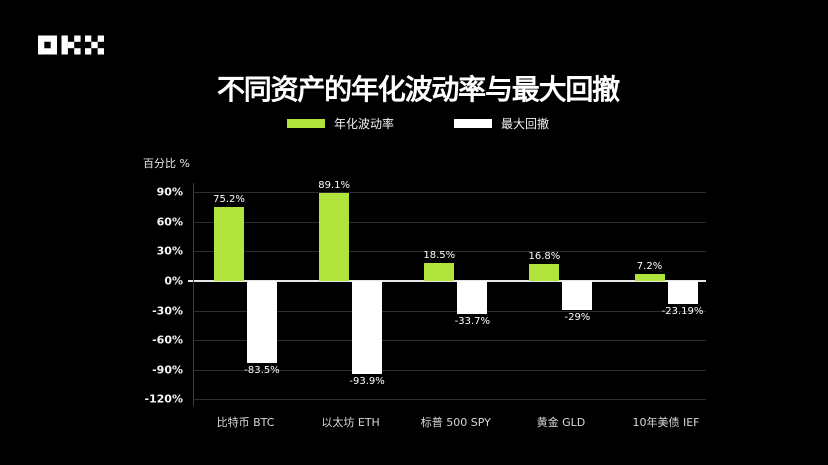  Describe the element at coordinates (525, 123) in the screenshot. I see `drawdown-label: 最大回撤` at that location.